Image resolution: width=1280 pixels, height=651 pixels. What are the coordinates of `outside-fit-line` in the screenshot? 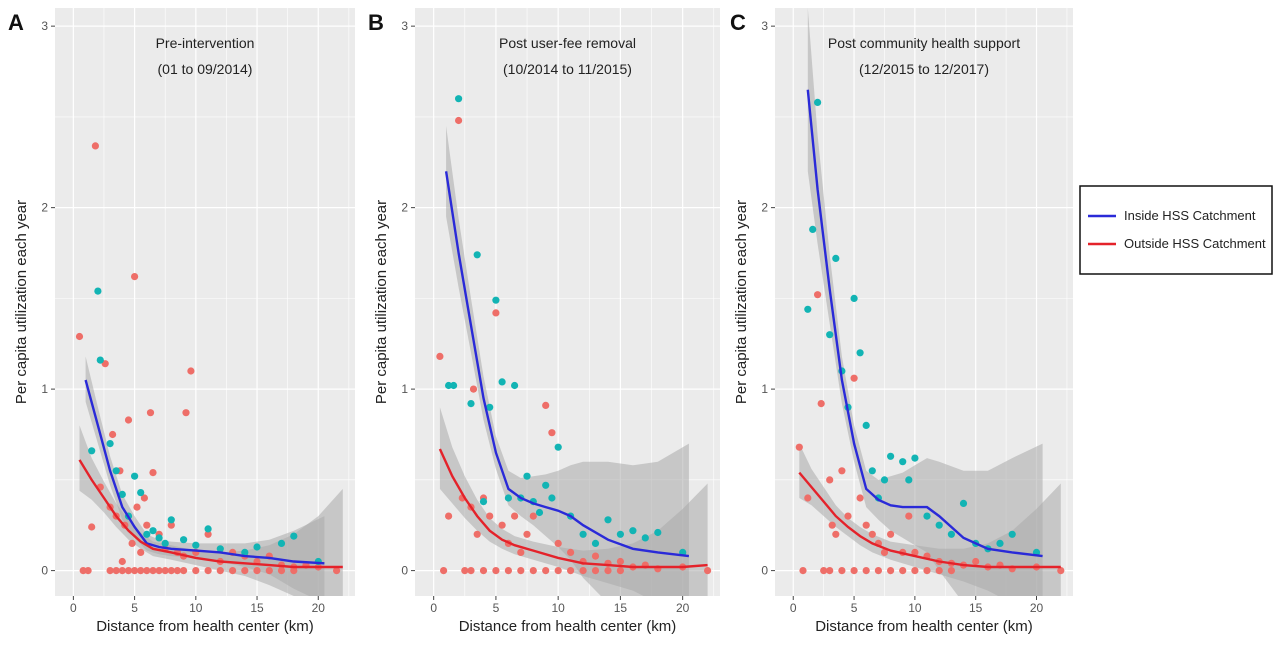 It's located at (929, 520).